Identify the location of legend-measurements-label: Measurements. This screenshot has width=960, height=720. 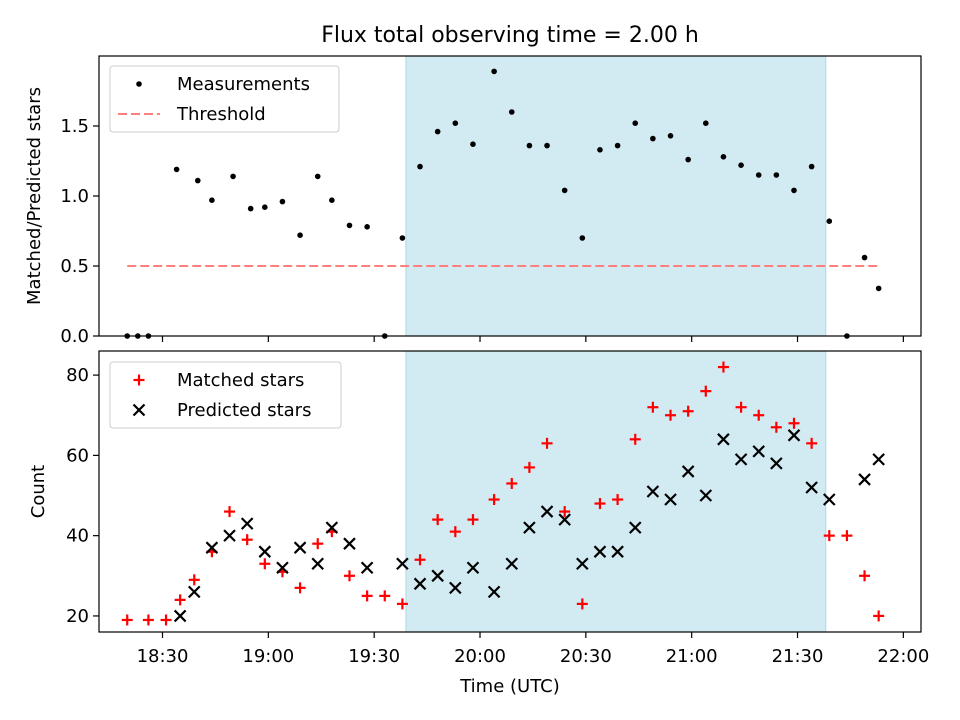
(243, 84).